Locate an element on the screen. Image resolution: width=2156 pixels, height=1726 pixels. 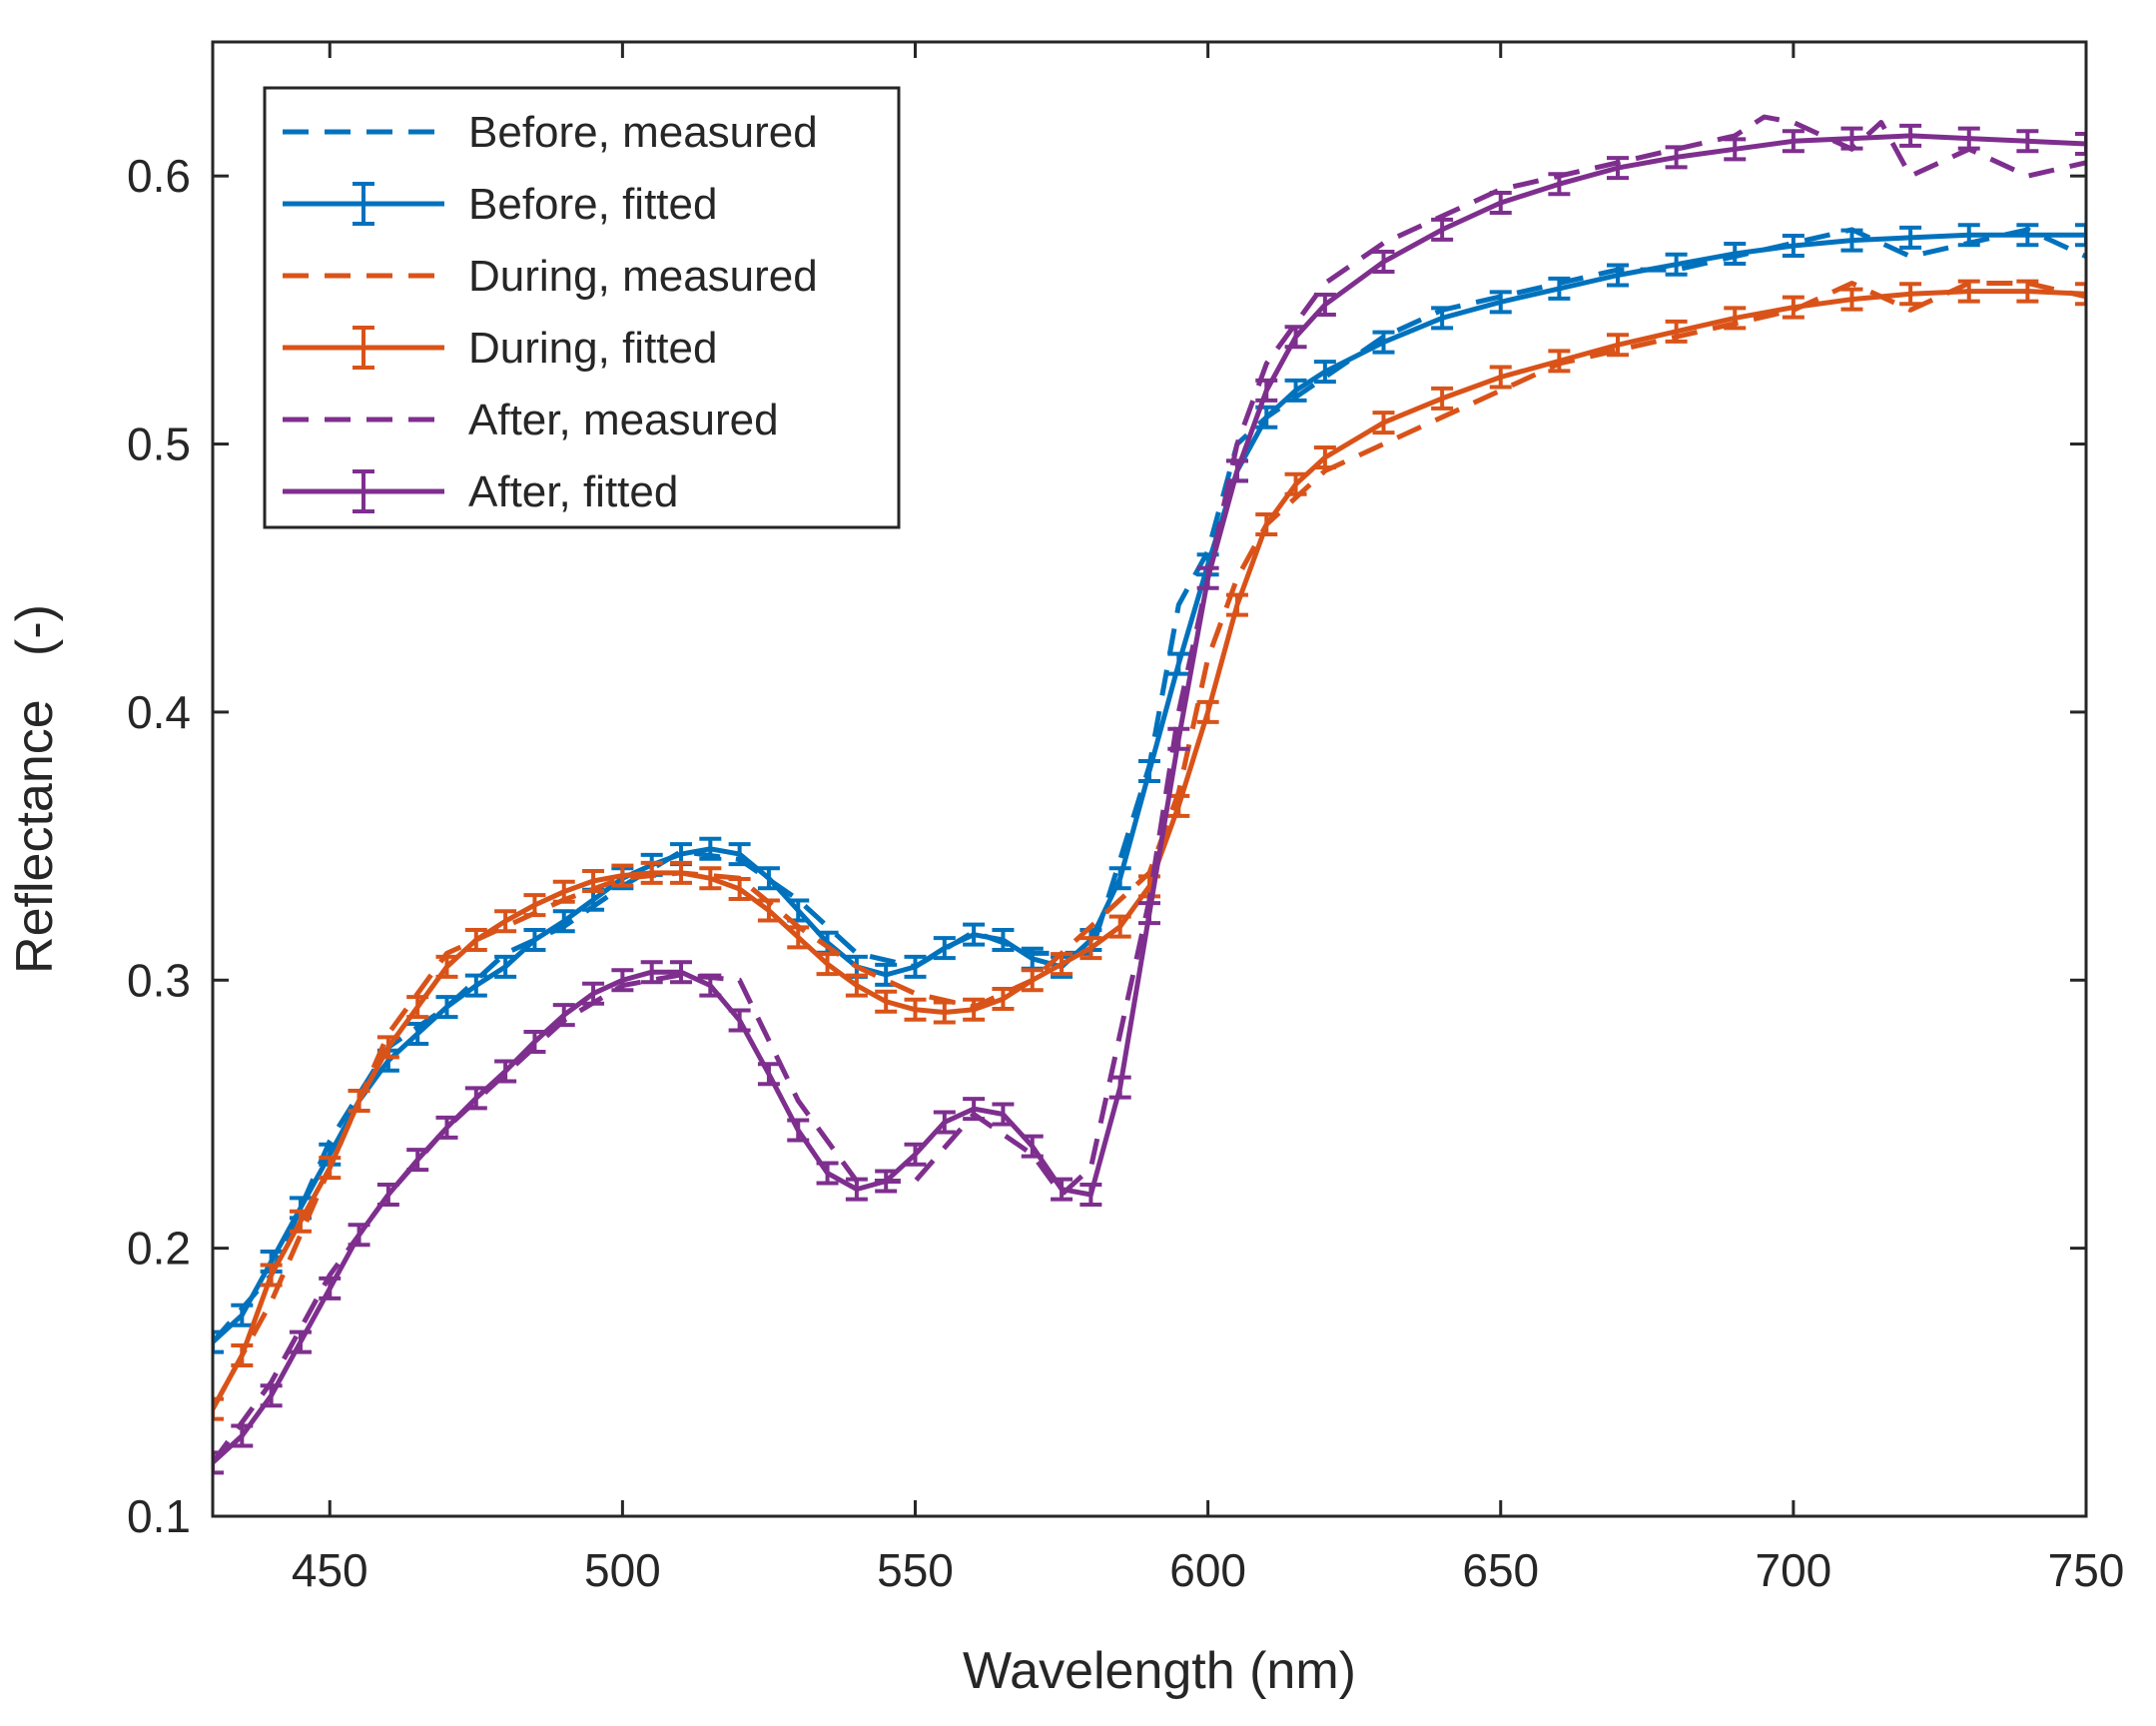
x-tick-label: 600 is located at coordinates (1208, 1570).